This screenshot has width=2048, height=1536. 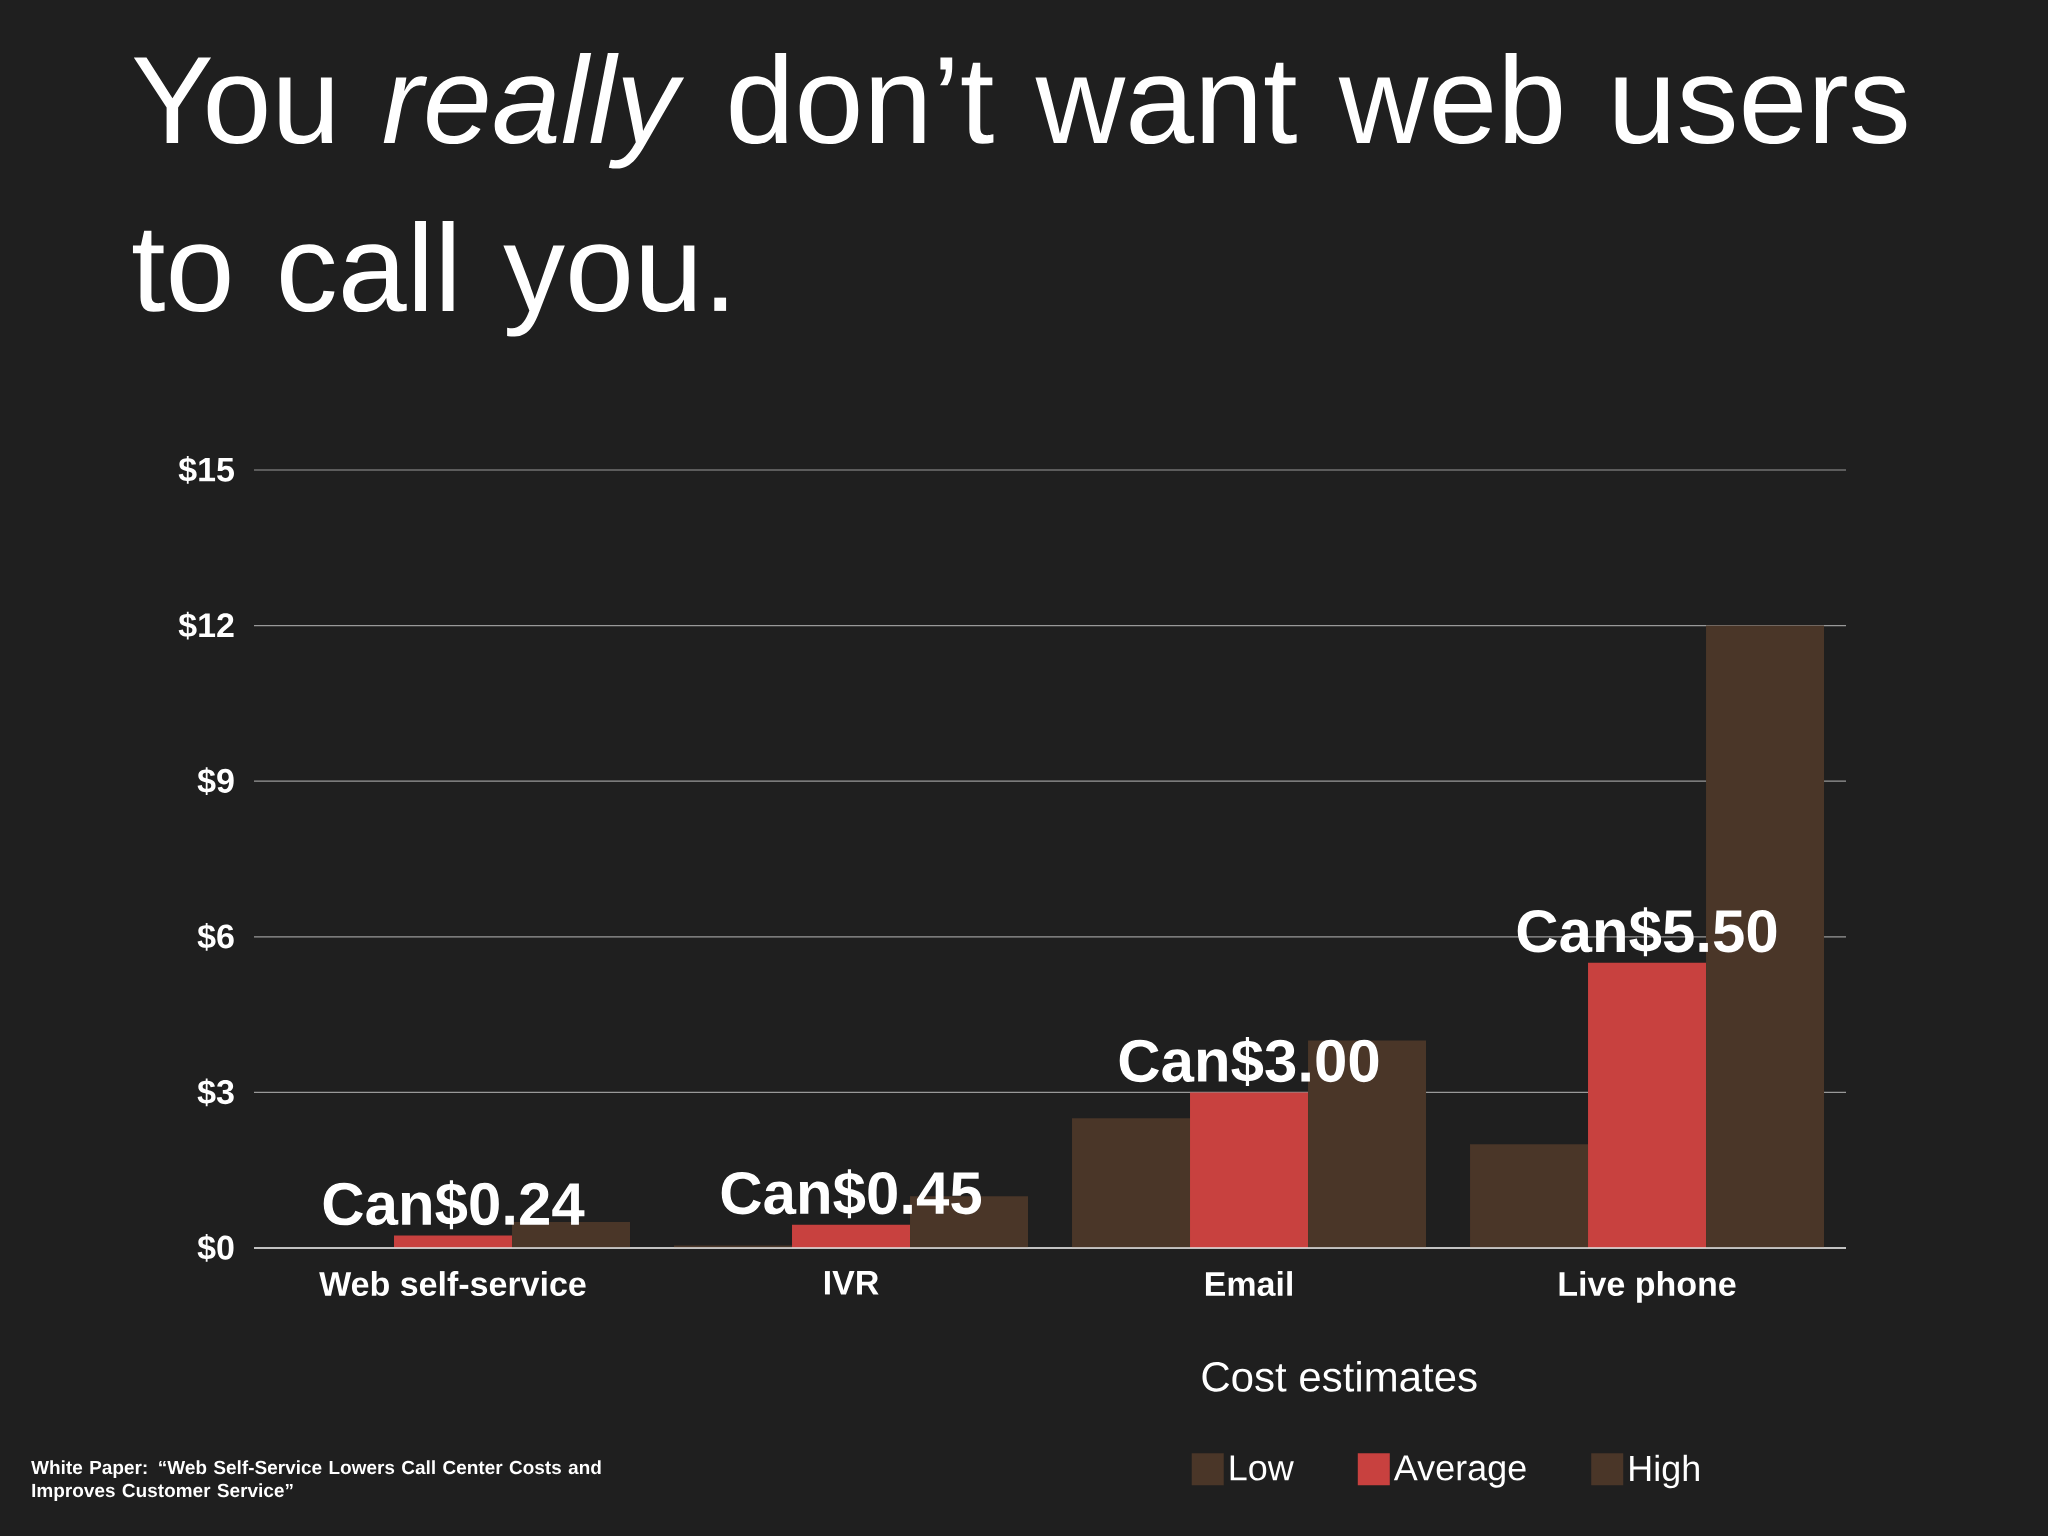 I want to click on x-tick-label: Live phone, so click(x=1647, y=1287).